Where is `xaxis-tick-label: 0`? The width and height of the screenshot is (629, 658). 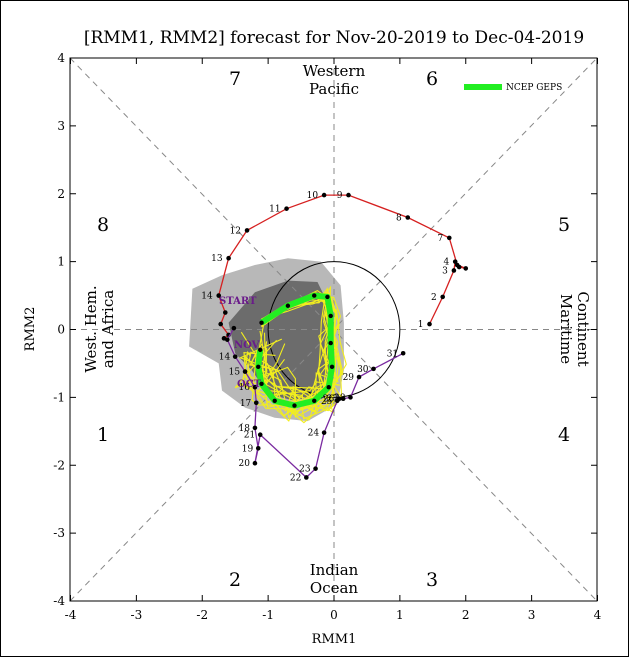
xaxis-tick-label: 0 is located at coordinates (334, 615).